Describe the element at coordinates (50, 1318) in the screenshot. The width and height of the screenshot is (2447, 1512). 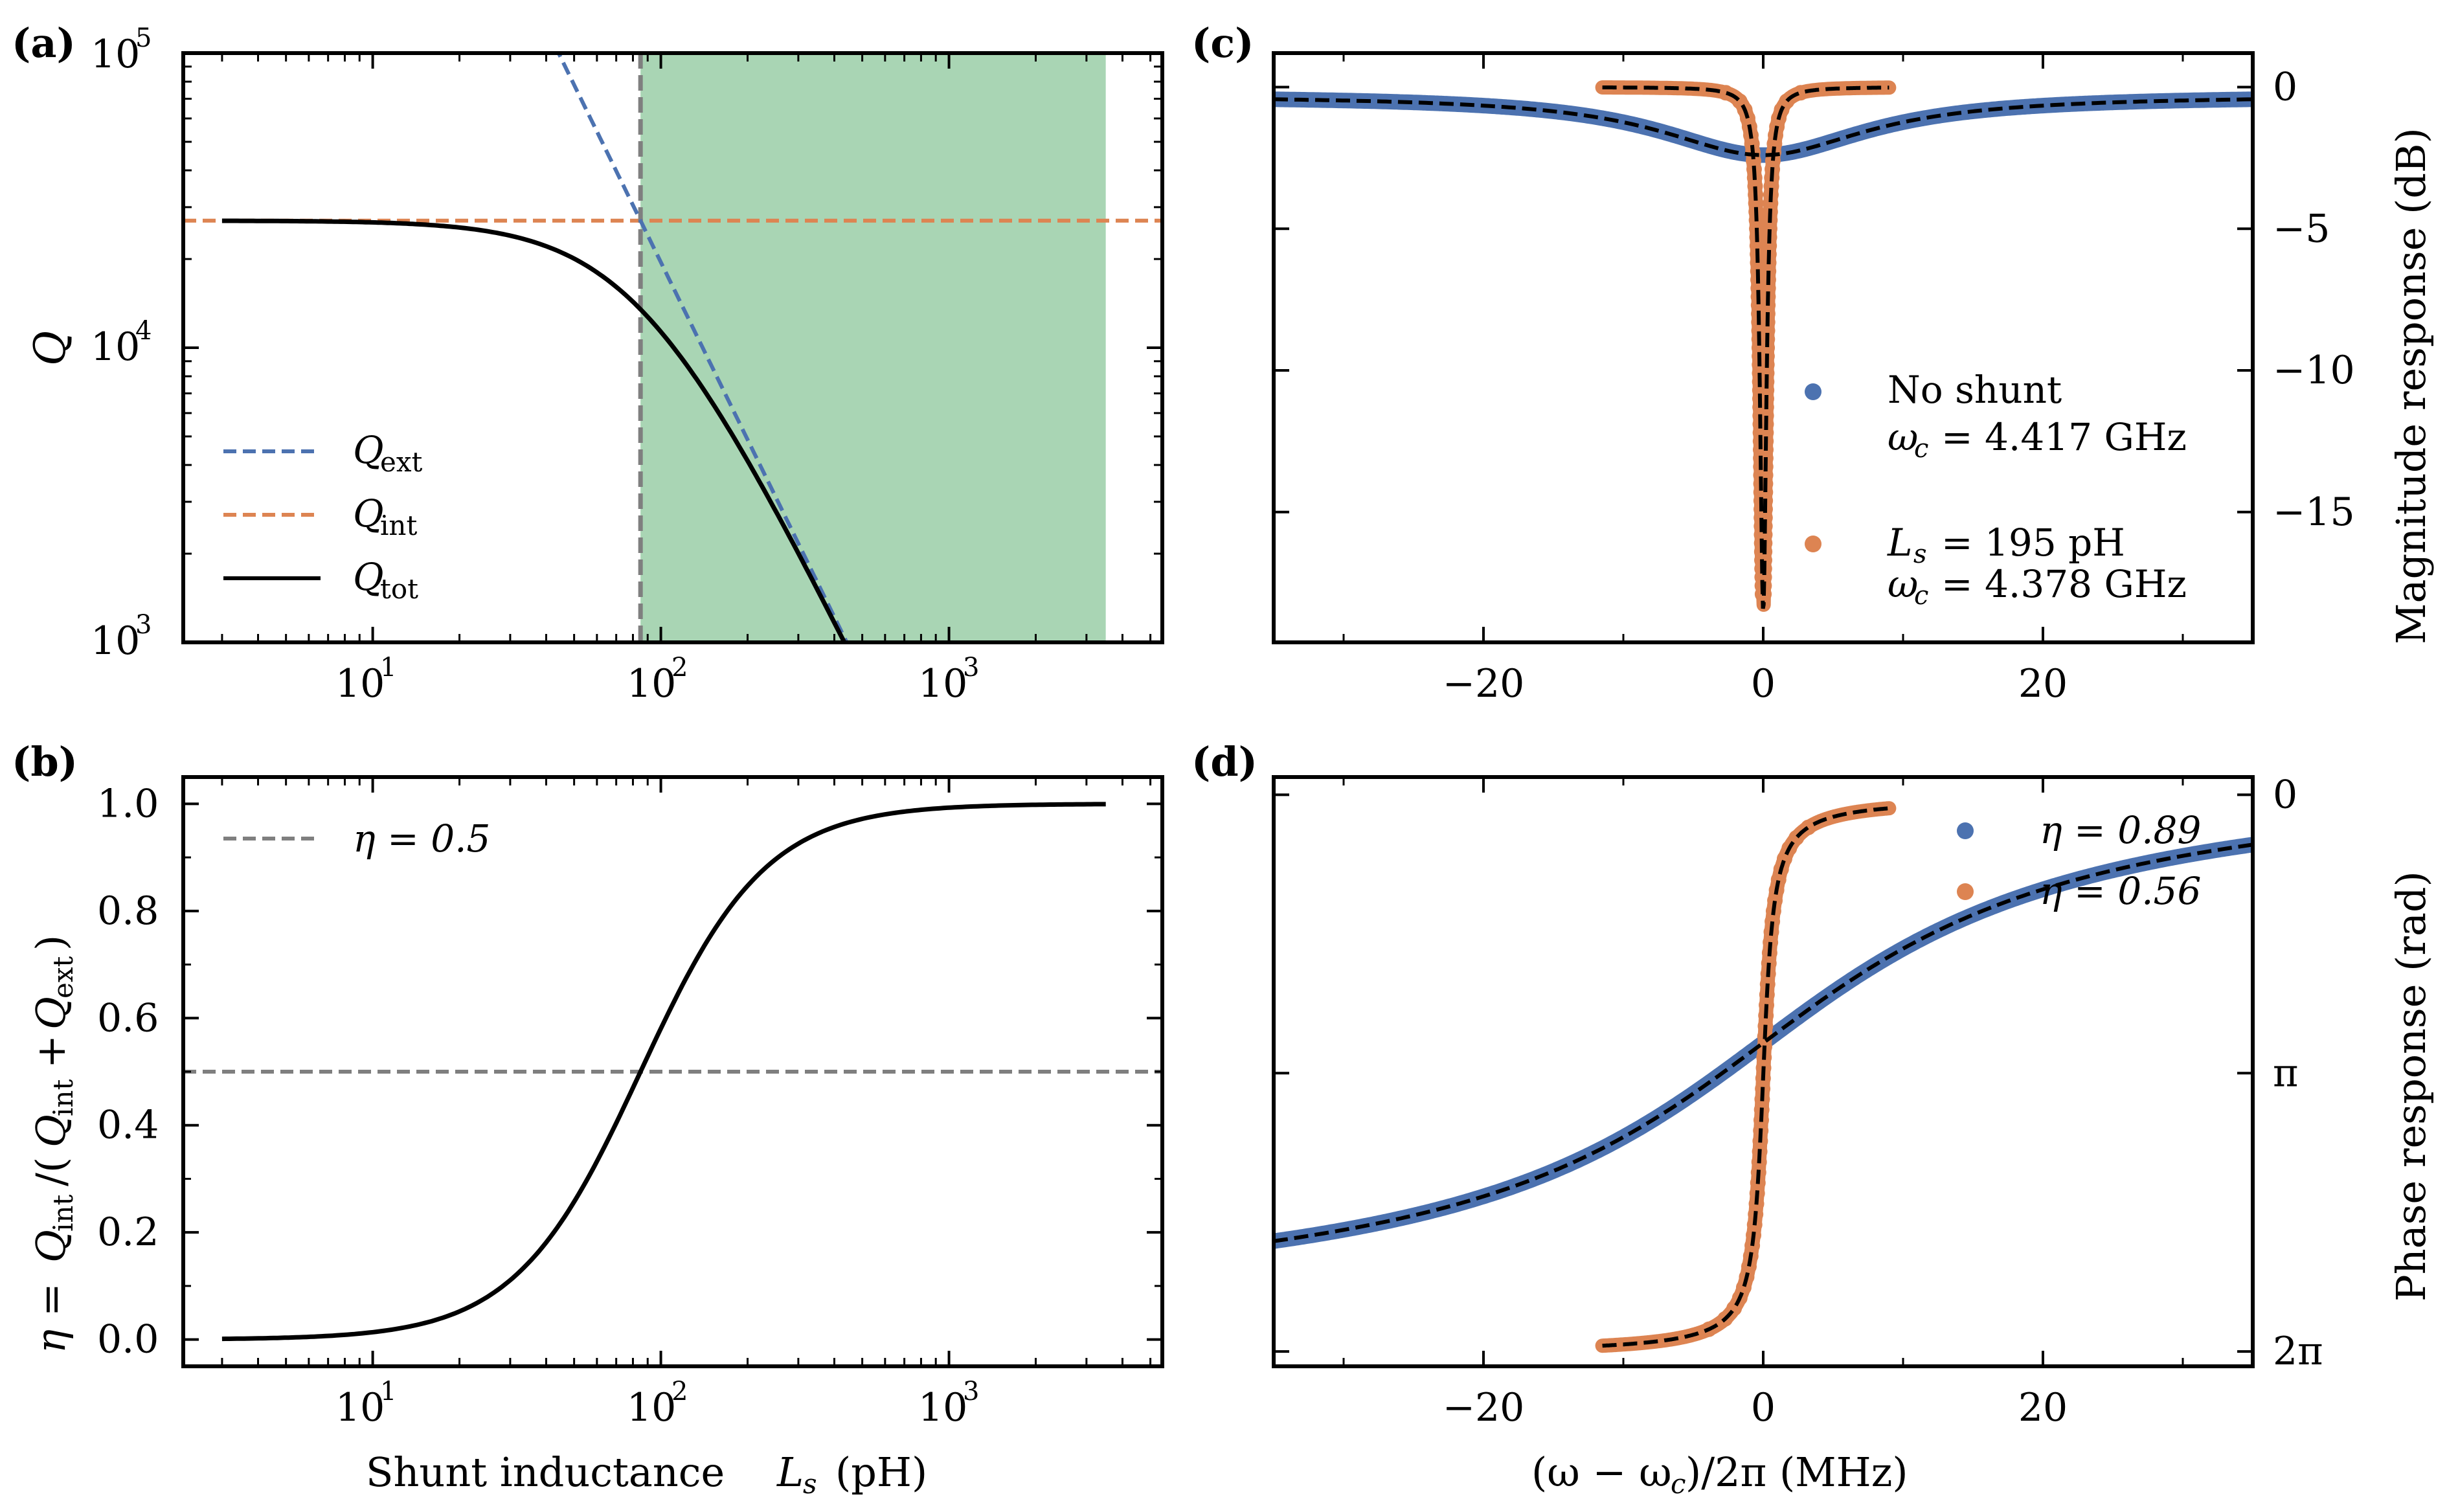
I see `svg-text: η =` at that location.